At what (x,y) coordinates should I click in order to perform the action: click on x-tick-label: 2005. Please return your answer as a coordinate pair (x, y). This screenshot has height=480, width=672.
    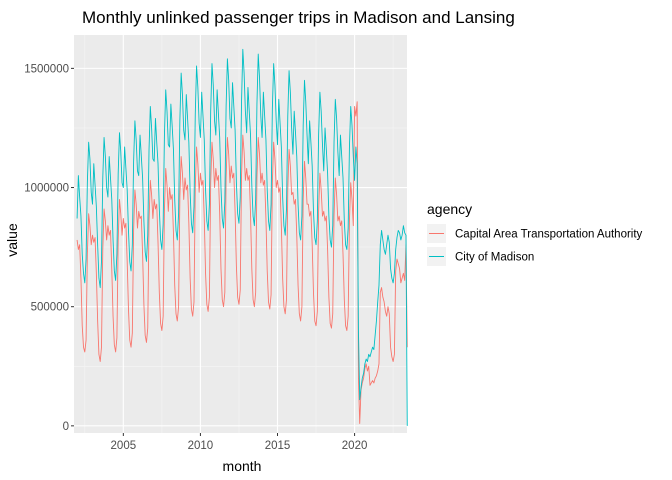
    Looking at the image, I should click on (124, 446).